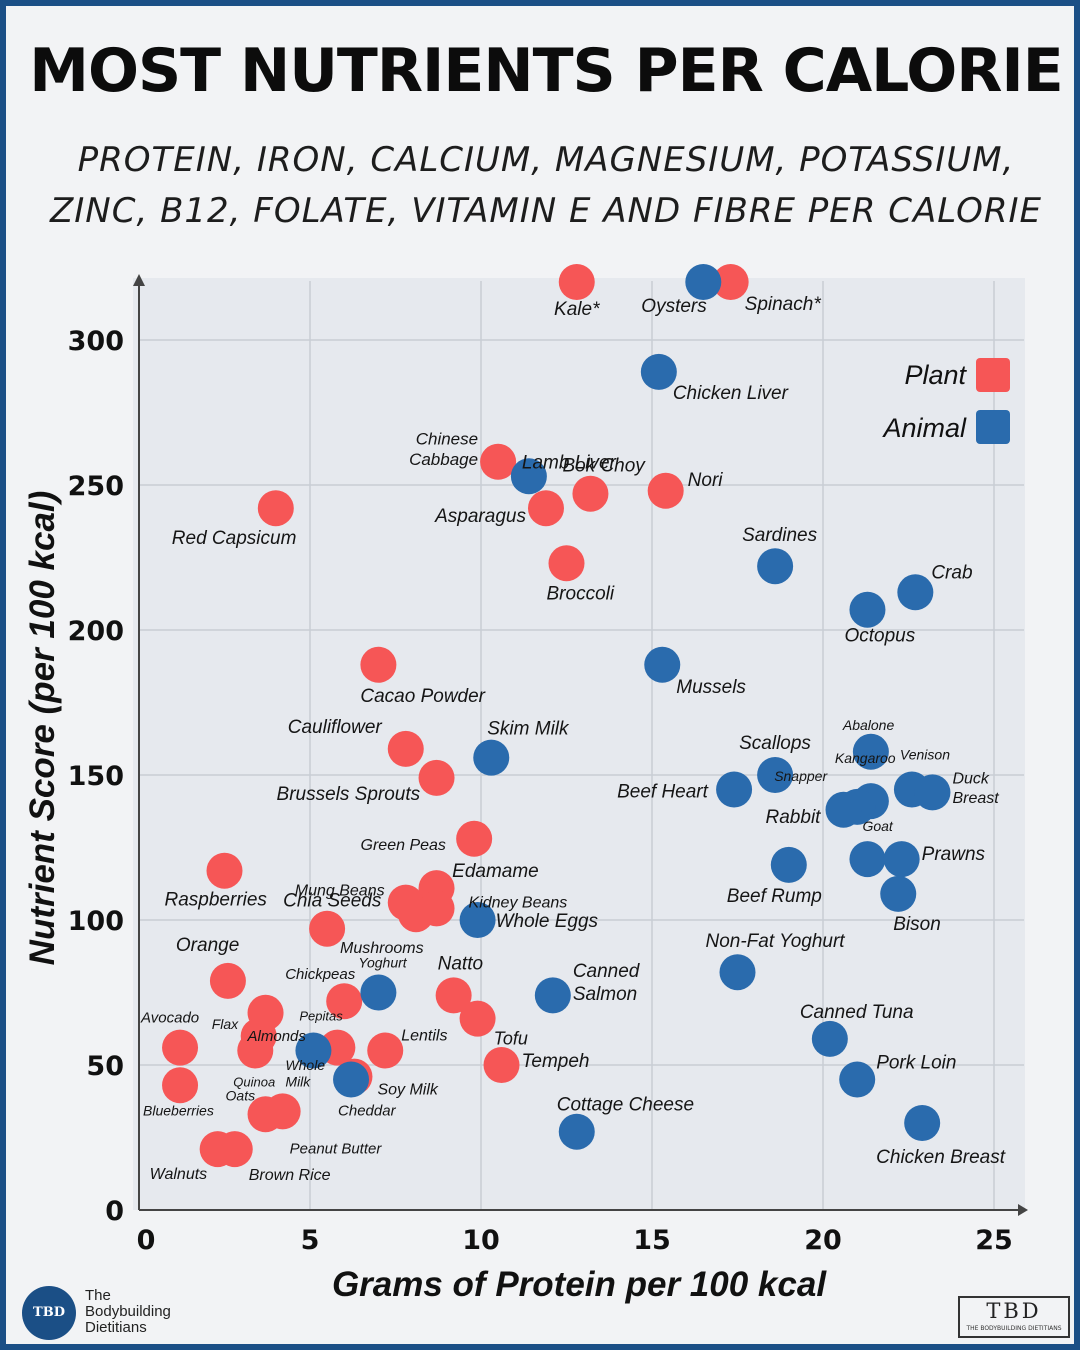 The width and height of the screenshot is (1080, 1350). What do you see at coordinates (321, 1016) in the screenshot?
I see `data-label: Pepitas` at bounding box center [321, 1016].